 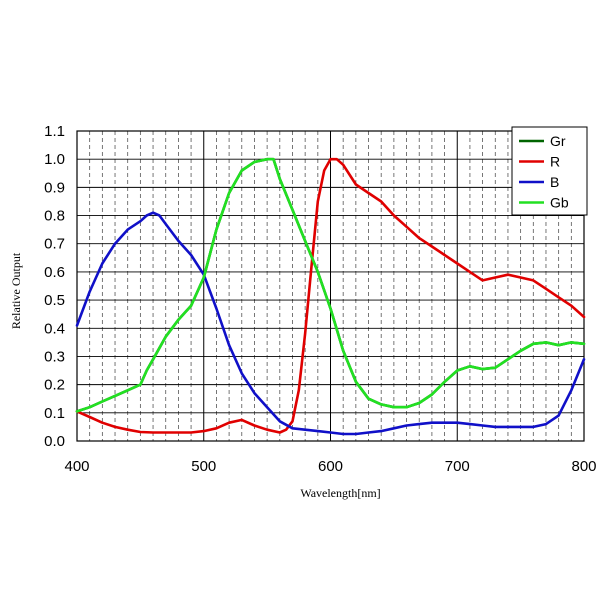 What do you see at coordinates (54, 300) in the screenshot?
I see `y-tick-label: 0.5` at bounding box center [54, 300].